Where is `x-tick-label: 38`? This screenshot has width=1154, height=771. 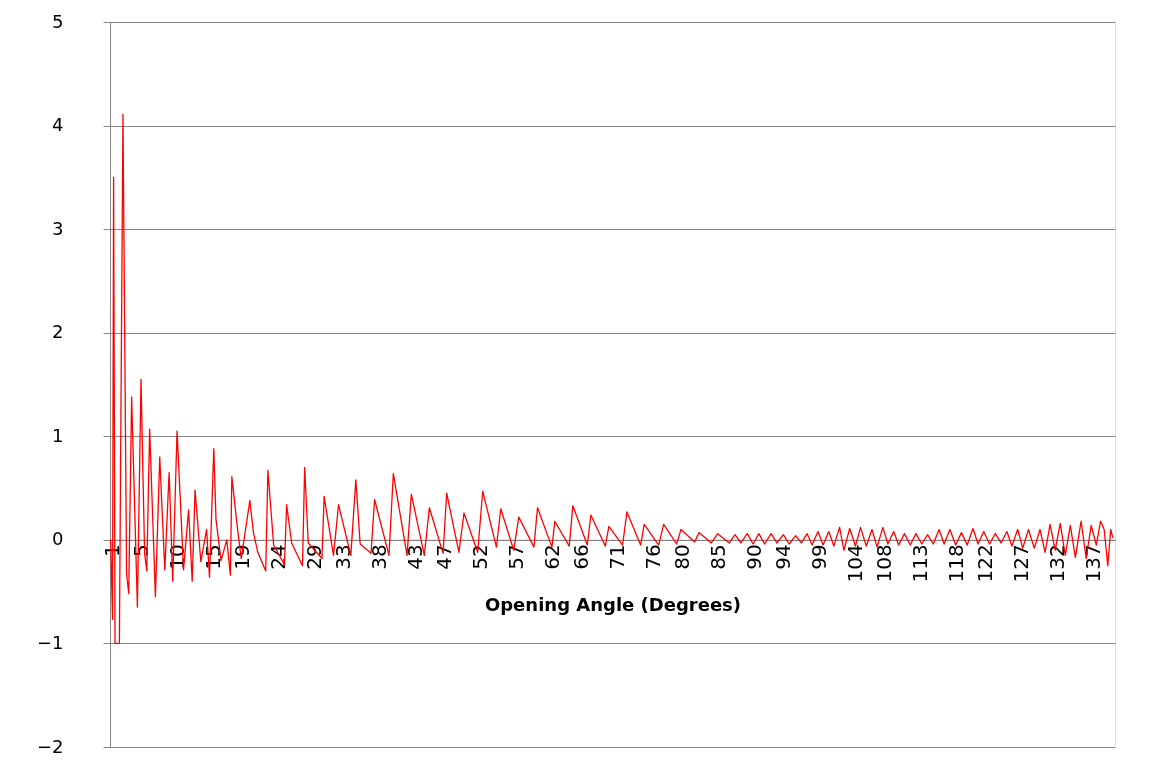
x-tick-label: 38 is located at coordinates (379, 557).